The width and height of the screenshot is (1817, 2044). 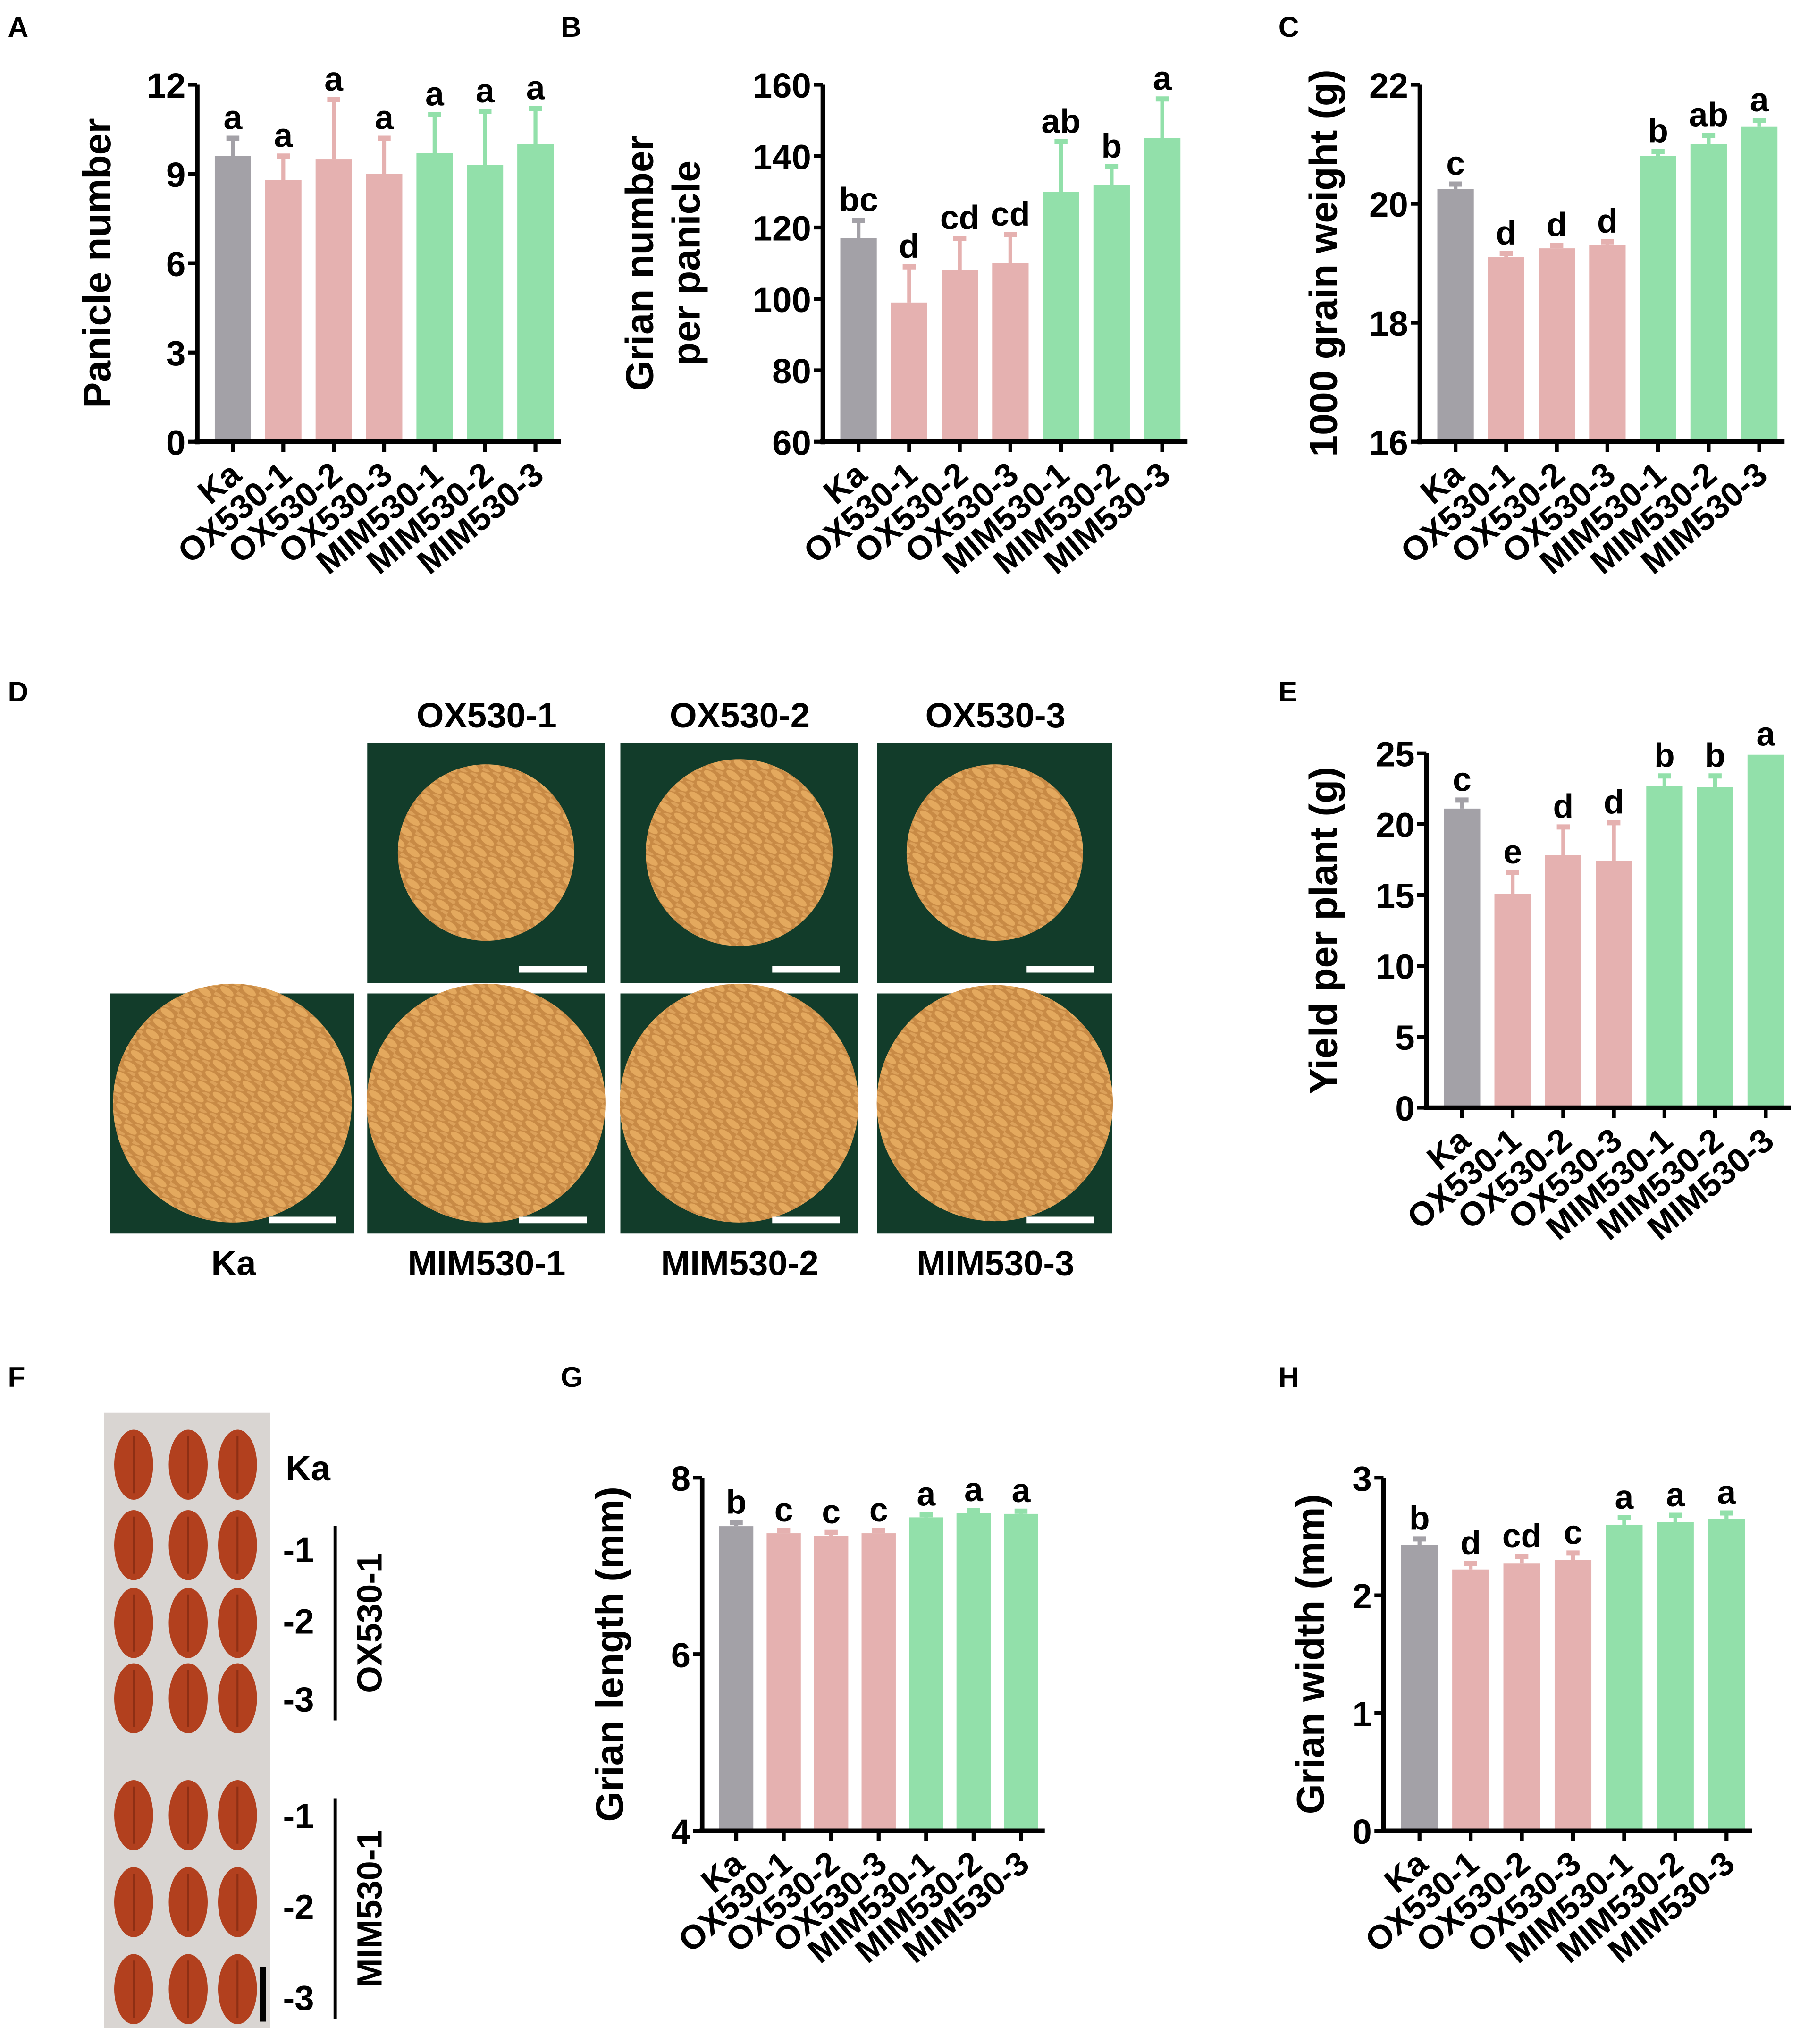 I want to click on y-axis-title: 1000 grain weight (g), so click(x=1324, y=263).